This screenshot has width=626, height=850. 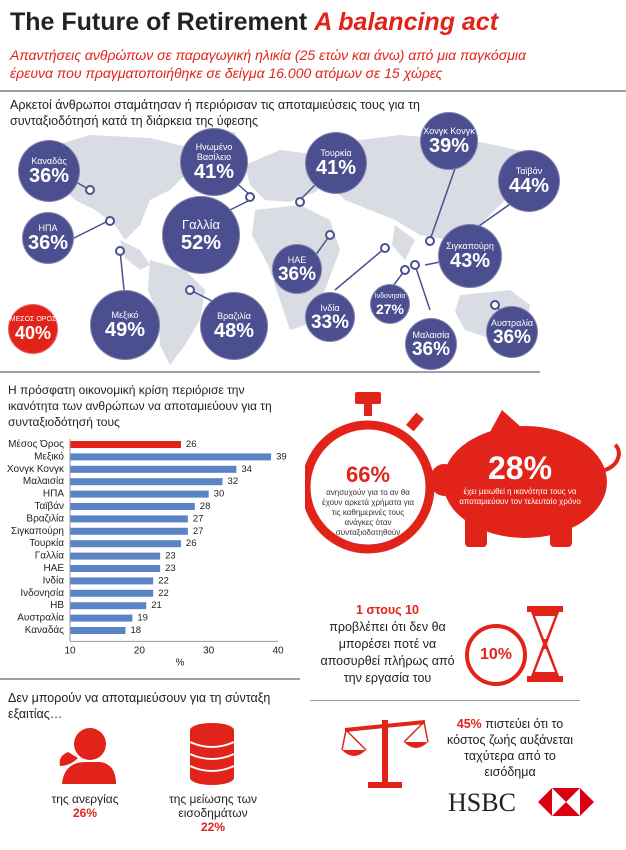 I want to click on bubble-uk: Ηνωμένο Βασίλειο 41%, so click(x=214, y=162).